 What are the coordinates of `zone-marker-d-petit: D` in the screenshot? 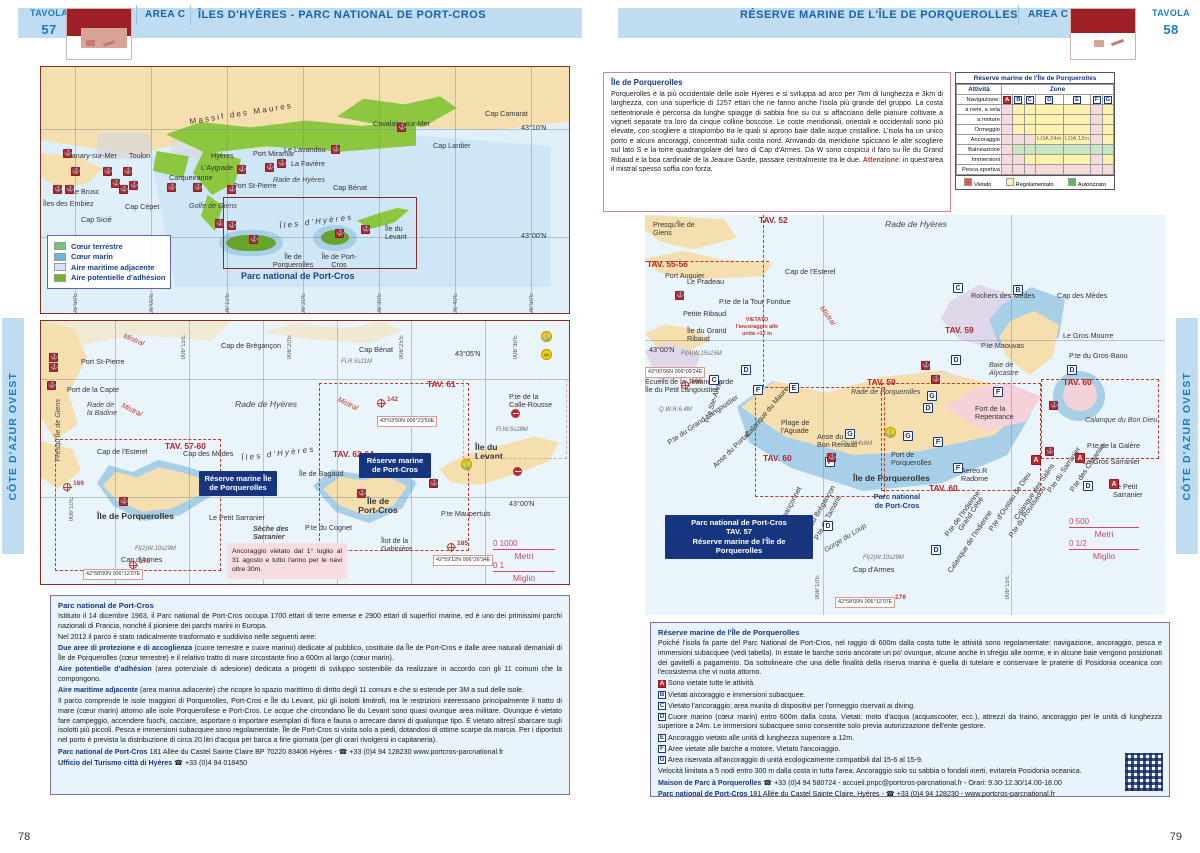 It's located at (1088, 486).